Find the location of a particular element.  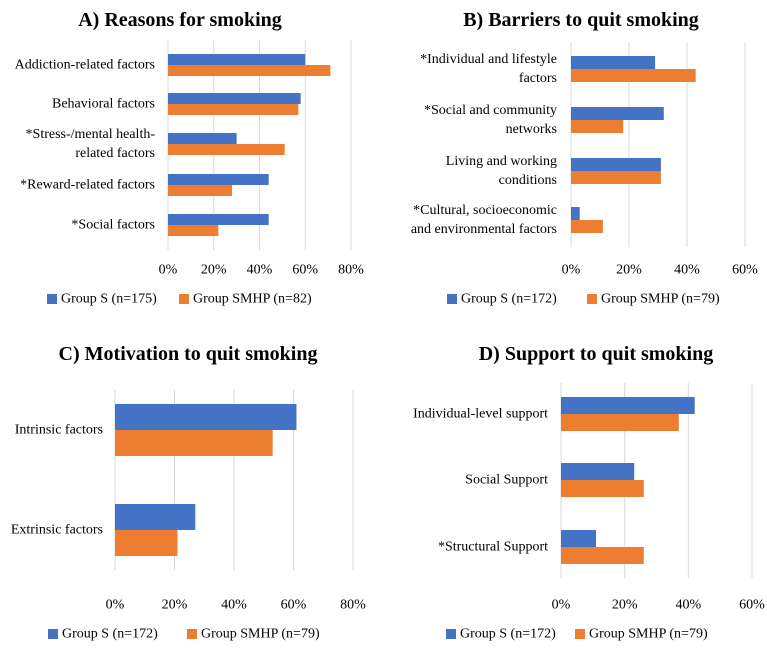

chart-title: A) Reasons for smoking is located at coordinates (180, 20).